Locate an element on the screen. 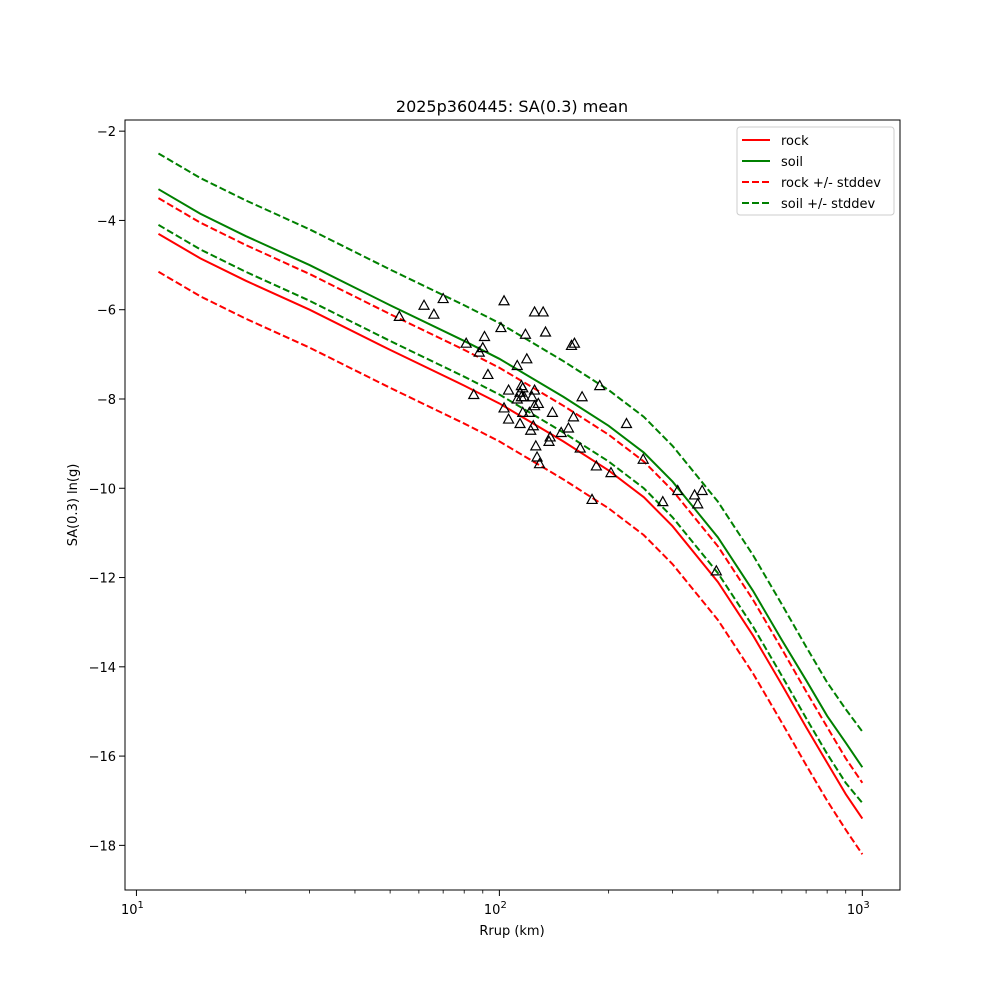  y-tick-label: −16 is located at coordinates (102, 757).